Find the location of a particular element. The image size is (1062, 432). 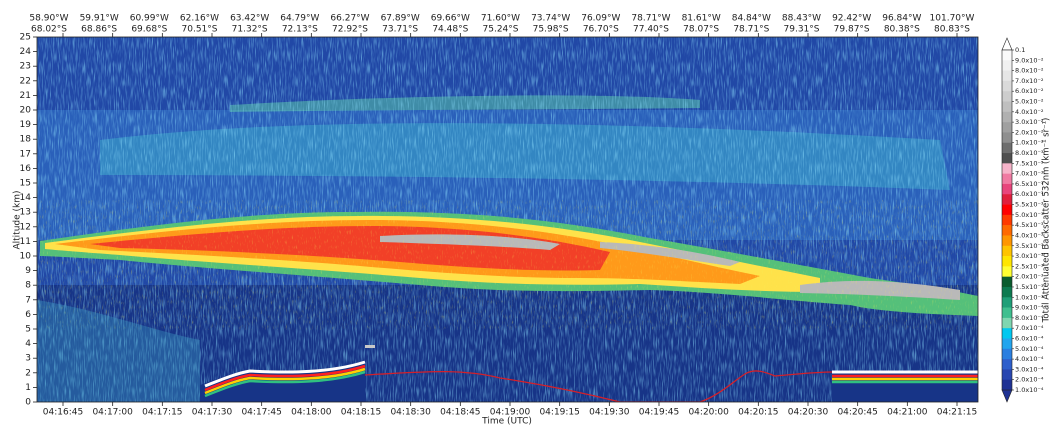

y-tick-label: 21 is located at coordinates (25, 96).